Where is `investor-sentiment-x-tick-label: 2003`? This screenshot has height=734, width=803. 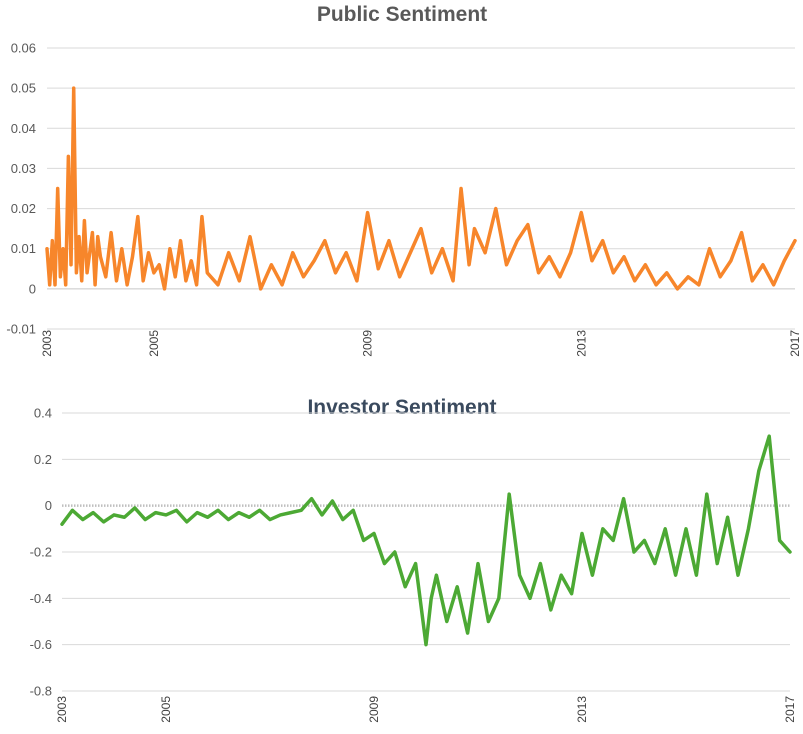
investor-sentiment-x-tick-label: 2003 is located at coordinates (62, 709).